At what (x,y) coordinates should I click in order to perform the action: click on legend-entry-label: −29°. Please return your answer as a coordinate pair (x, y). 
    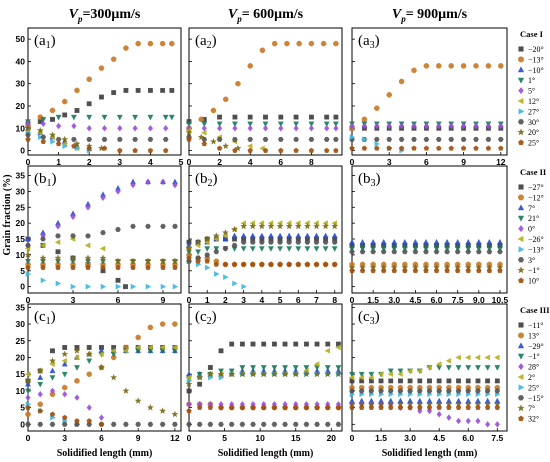
    Looking at the image, I should click on (536, 346).